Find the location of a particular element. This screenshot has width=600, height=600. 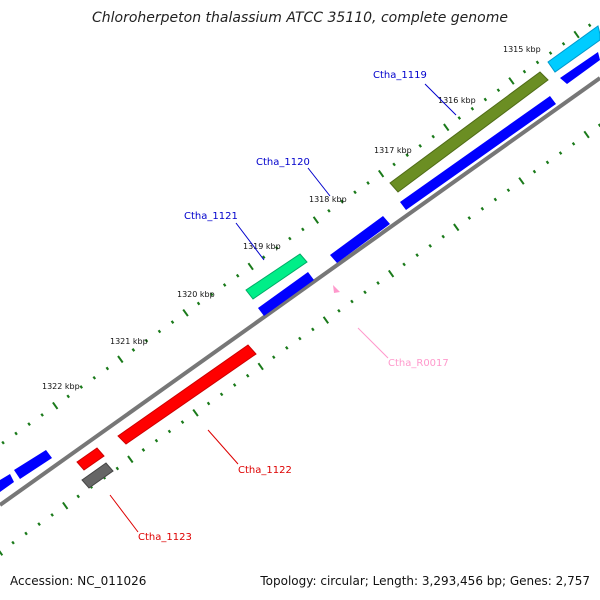

feature-small-red is located at coordinates (90, 459).